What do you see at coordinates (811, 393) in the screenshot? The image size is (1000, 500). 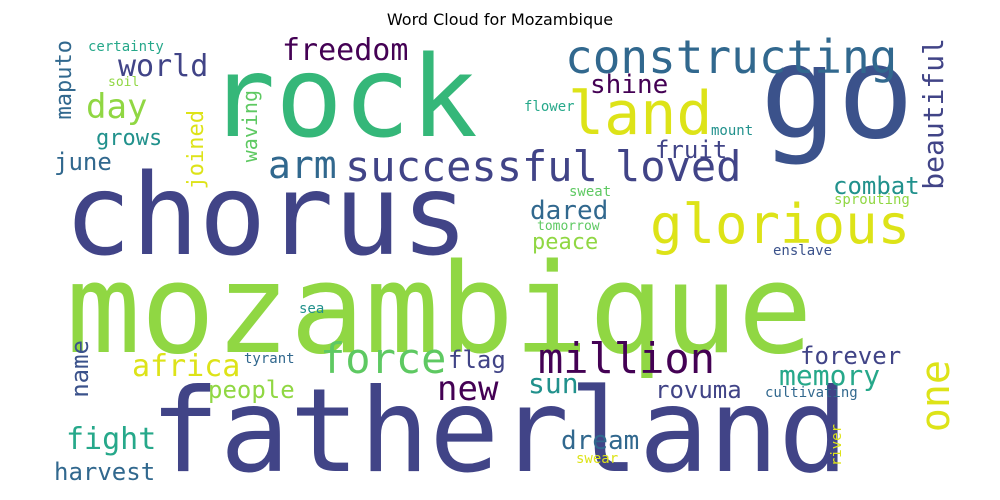 I see `cloud-word-cultivating: cultivating` at bounding box center [811, 393].